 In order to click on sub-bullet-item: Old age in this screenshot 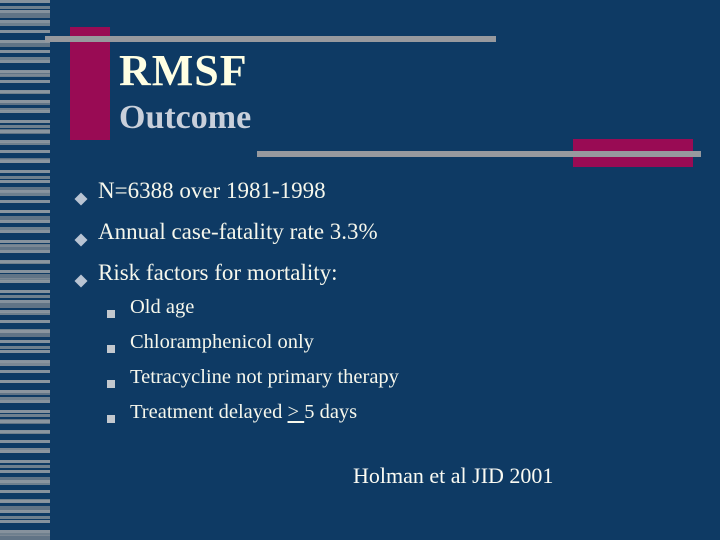, I will do `click(387, 313)`.